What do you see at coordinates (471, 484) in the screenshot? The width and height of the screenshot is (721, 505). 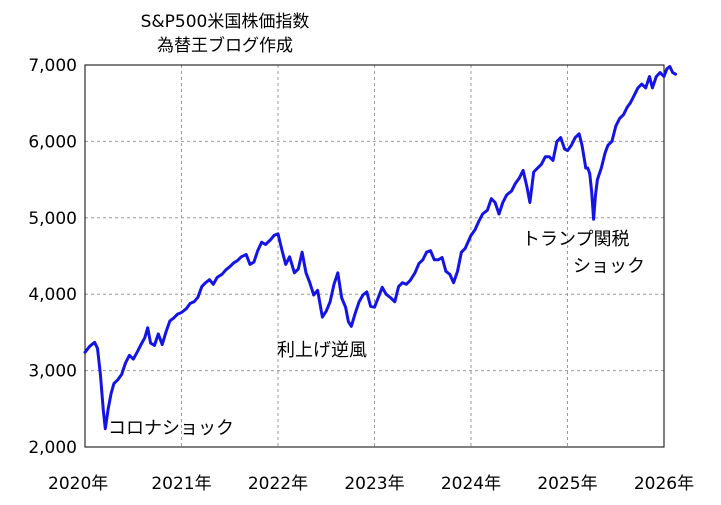 I see `x-tick-label: 2024年` at bounding box center [471, 484].